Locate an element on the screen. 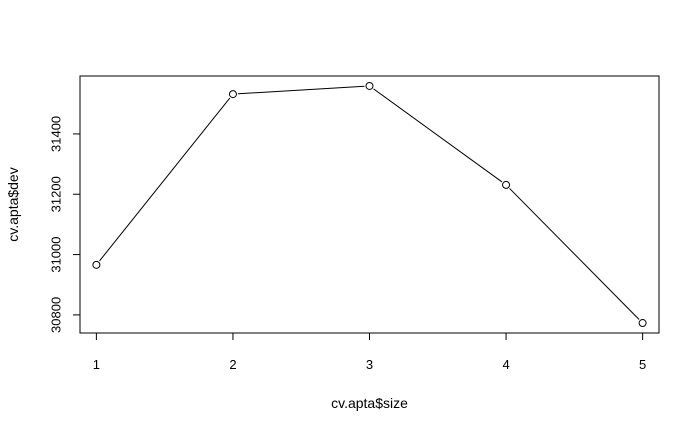 The image size is (700, 432). y-axis: 30800 31000 31200 31400 is located at coordinates (65, 224).